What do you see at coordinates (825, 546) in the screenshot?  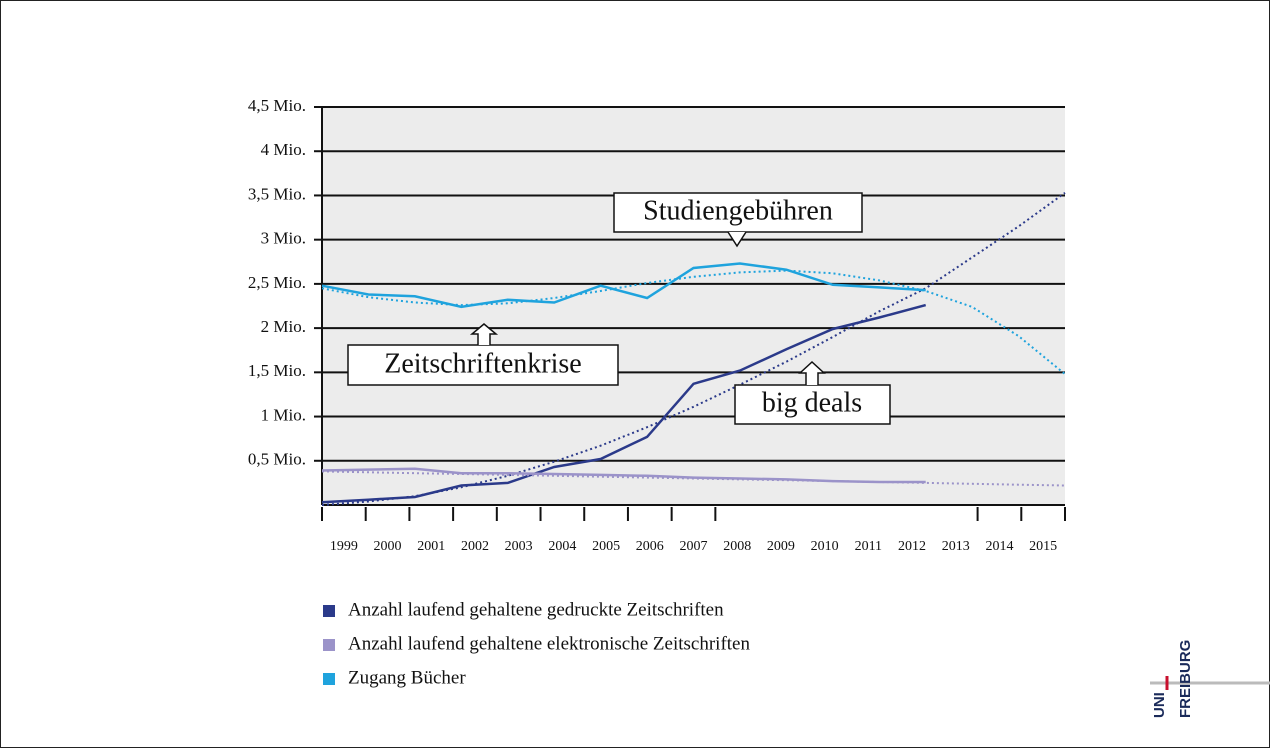 I see `x-tick-label: 2010` at bounding box center [825, 546].